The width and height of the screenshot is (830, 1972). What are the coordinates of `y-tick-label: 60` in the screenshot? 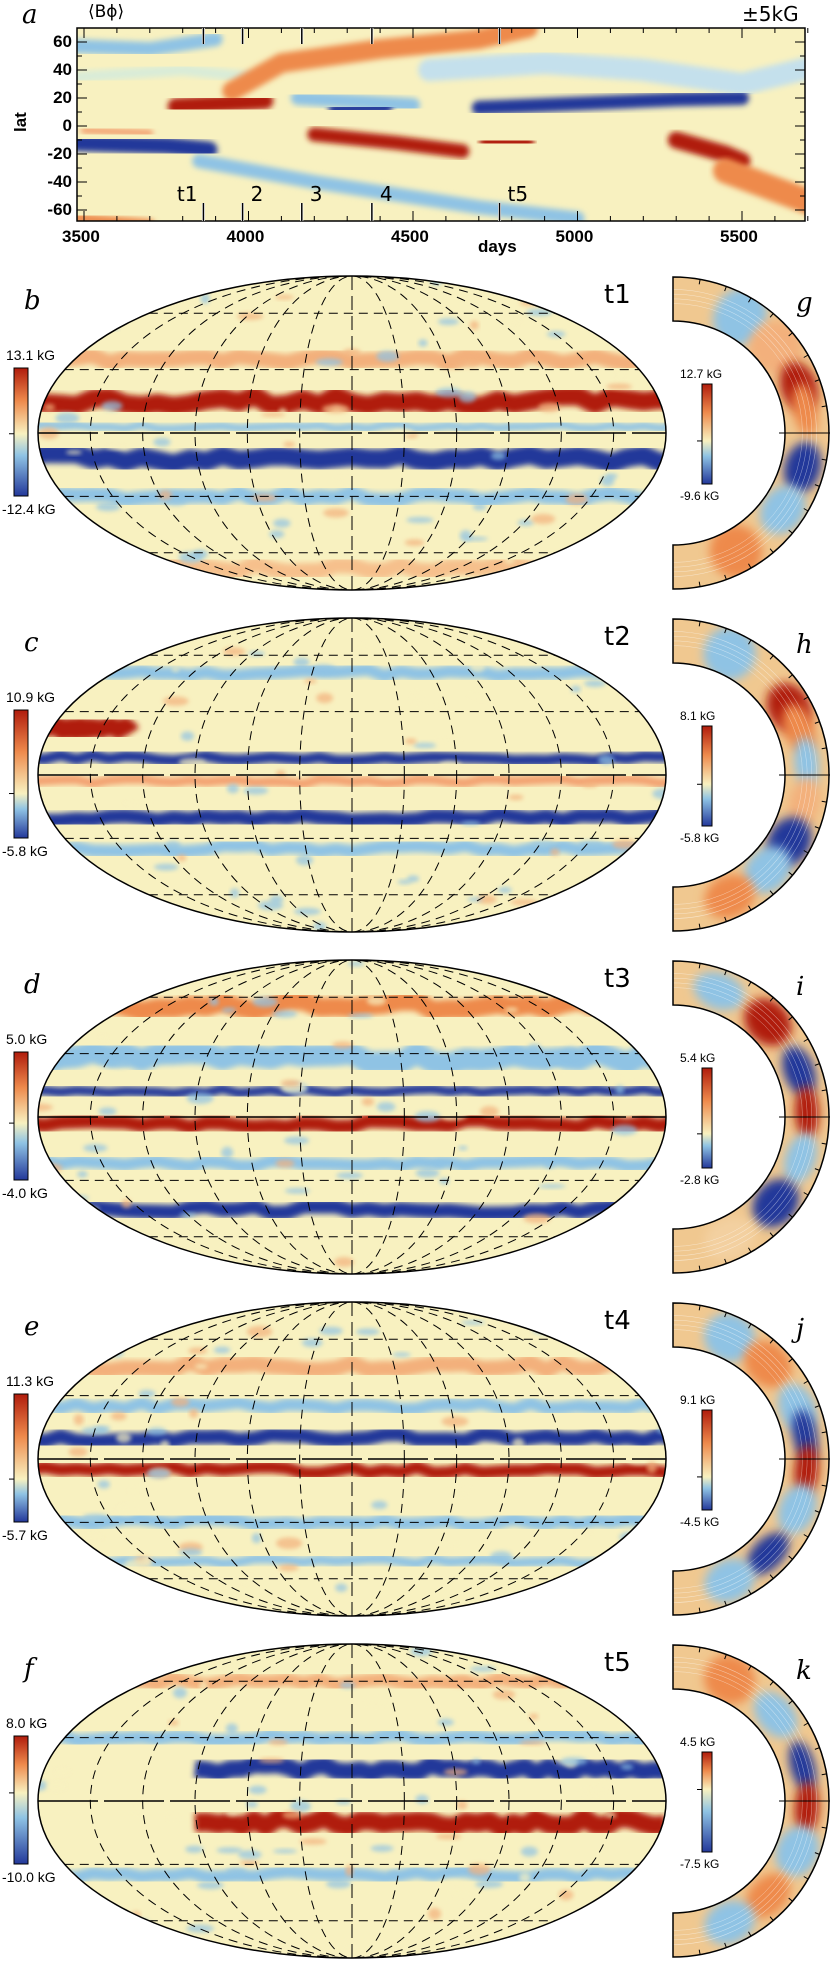 It's located at (62, 41).